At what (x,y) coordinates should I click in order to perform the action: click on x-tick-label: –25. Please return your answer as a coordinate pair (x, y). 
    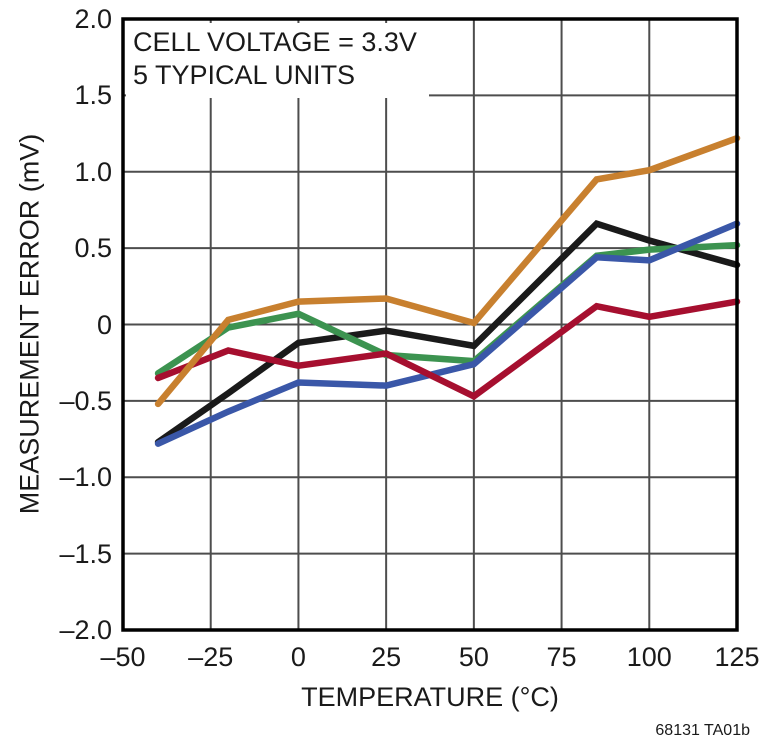
    Looking at the image, I should click on (211, 657).